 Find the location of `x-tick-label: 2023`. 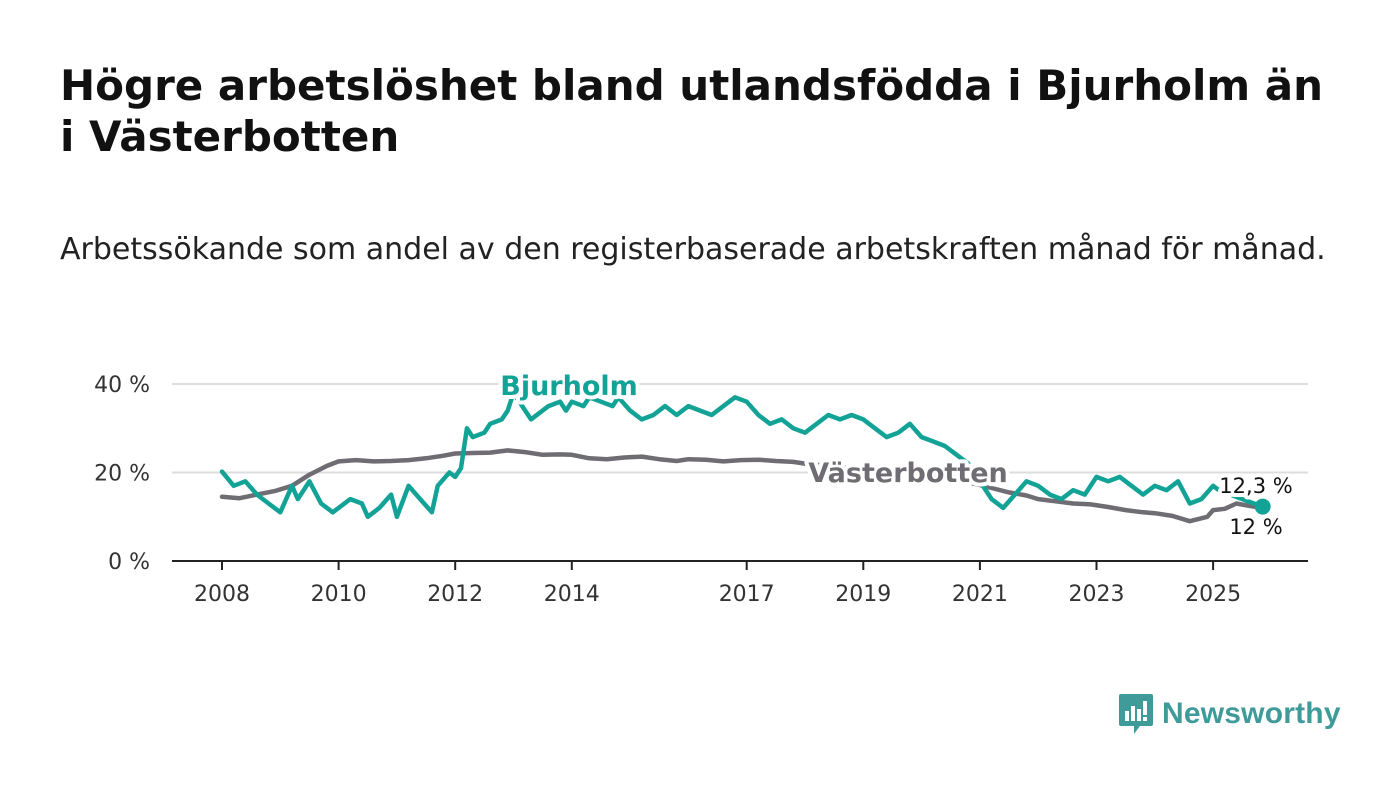

x-tick-label: 2023 is located at coordinates (1097, 594).